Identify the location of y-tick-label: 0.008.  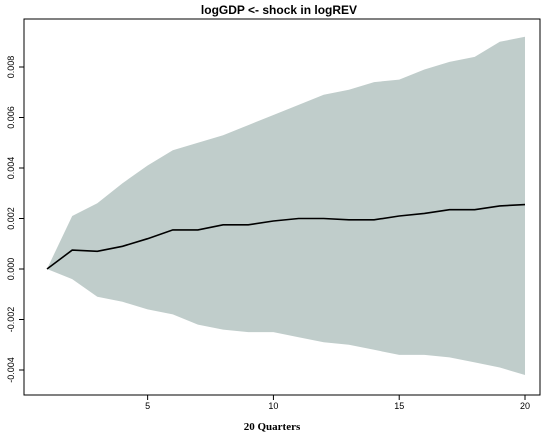
(11, 67).